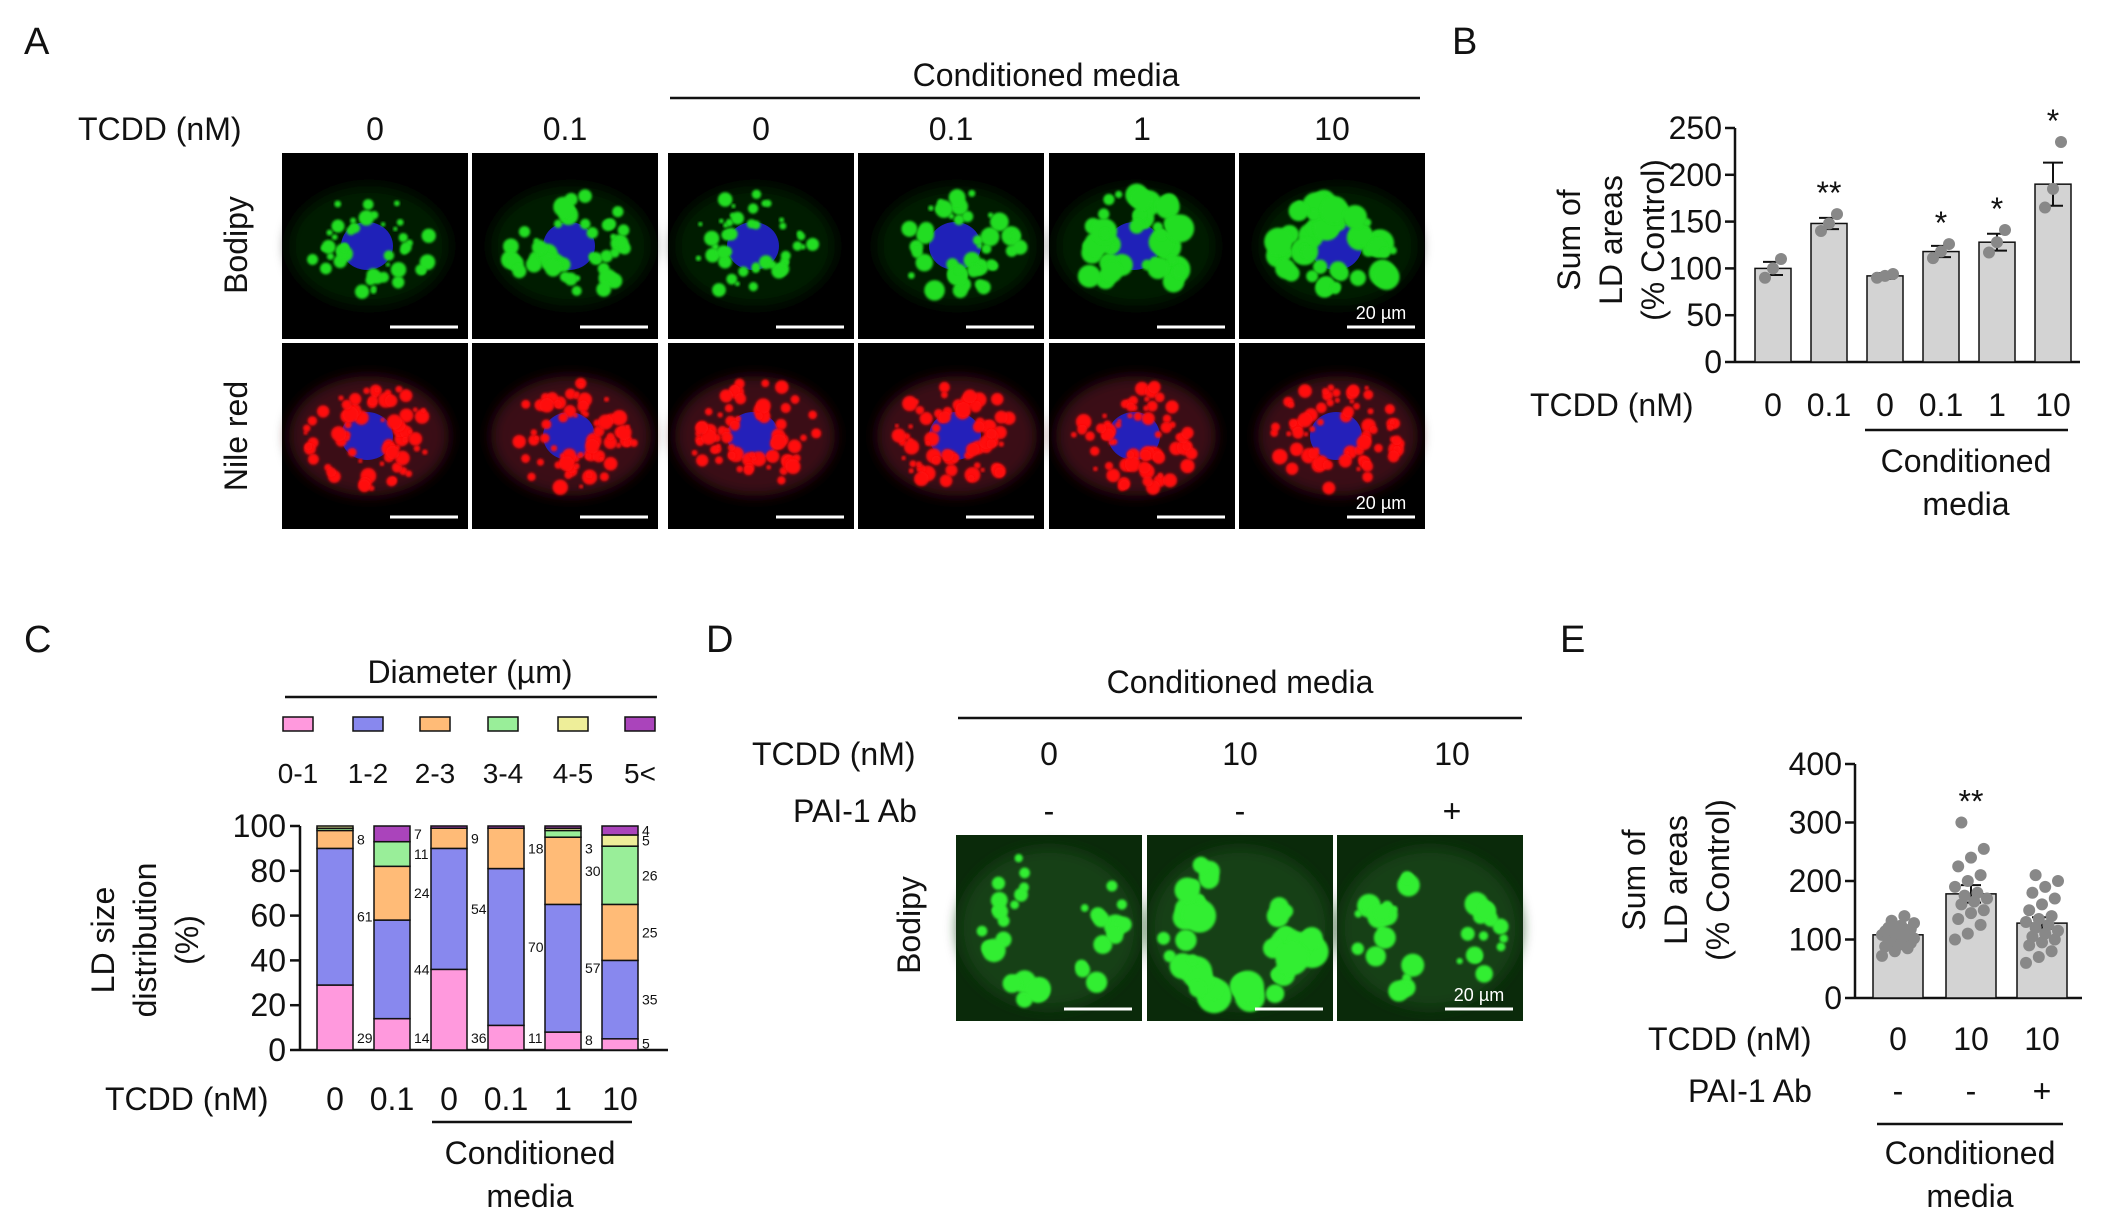 This screenshot has width=2103, height=1225. I want to click on panel-d-column-labels: 0 10 10 - - +, so click(1255, 782).